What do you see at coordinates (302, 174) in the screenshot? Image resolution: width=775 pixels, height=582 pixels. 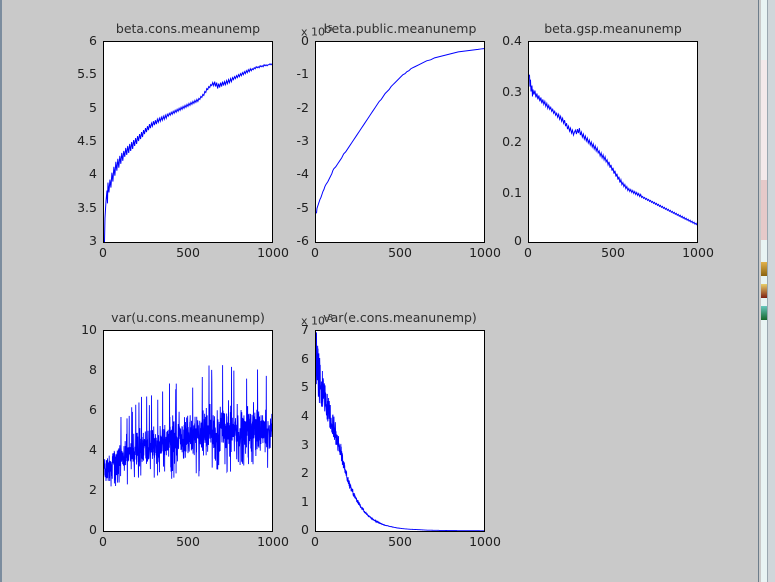 I see `y-tick-label: -4` at bounding box center [302, 174].